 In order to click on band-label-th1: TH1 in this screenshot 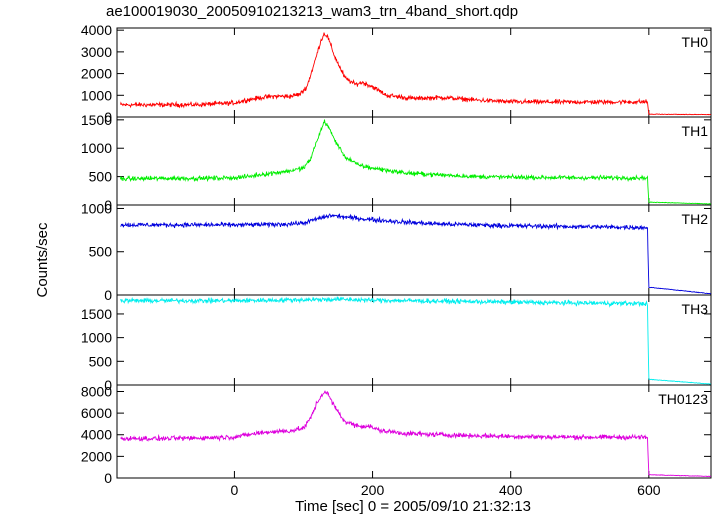, I will do `click(695, 131)`.